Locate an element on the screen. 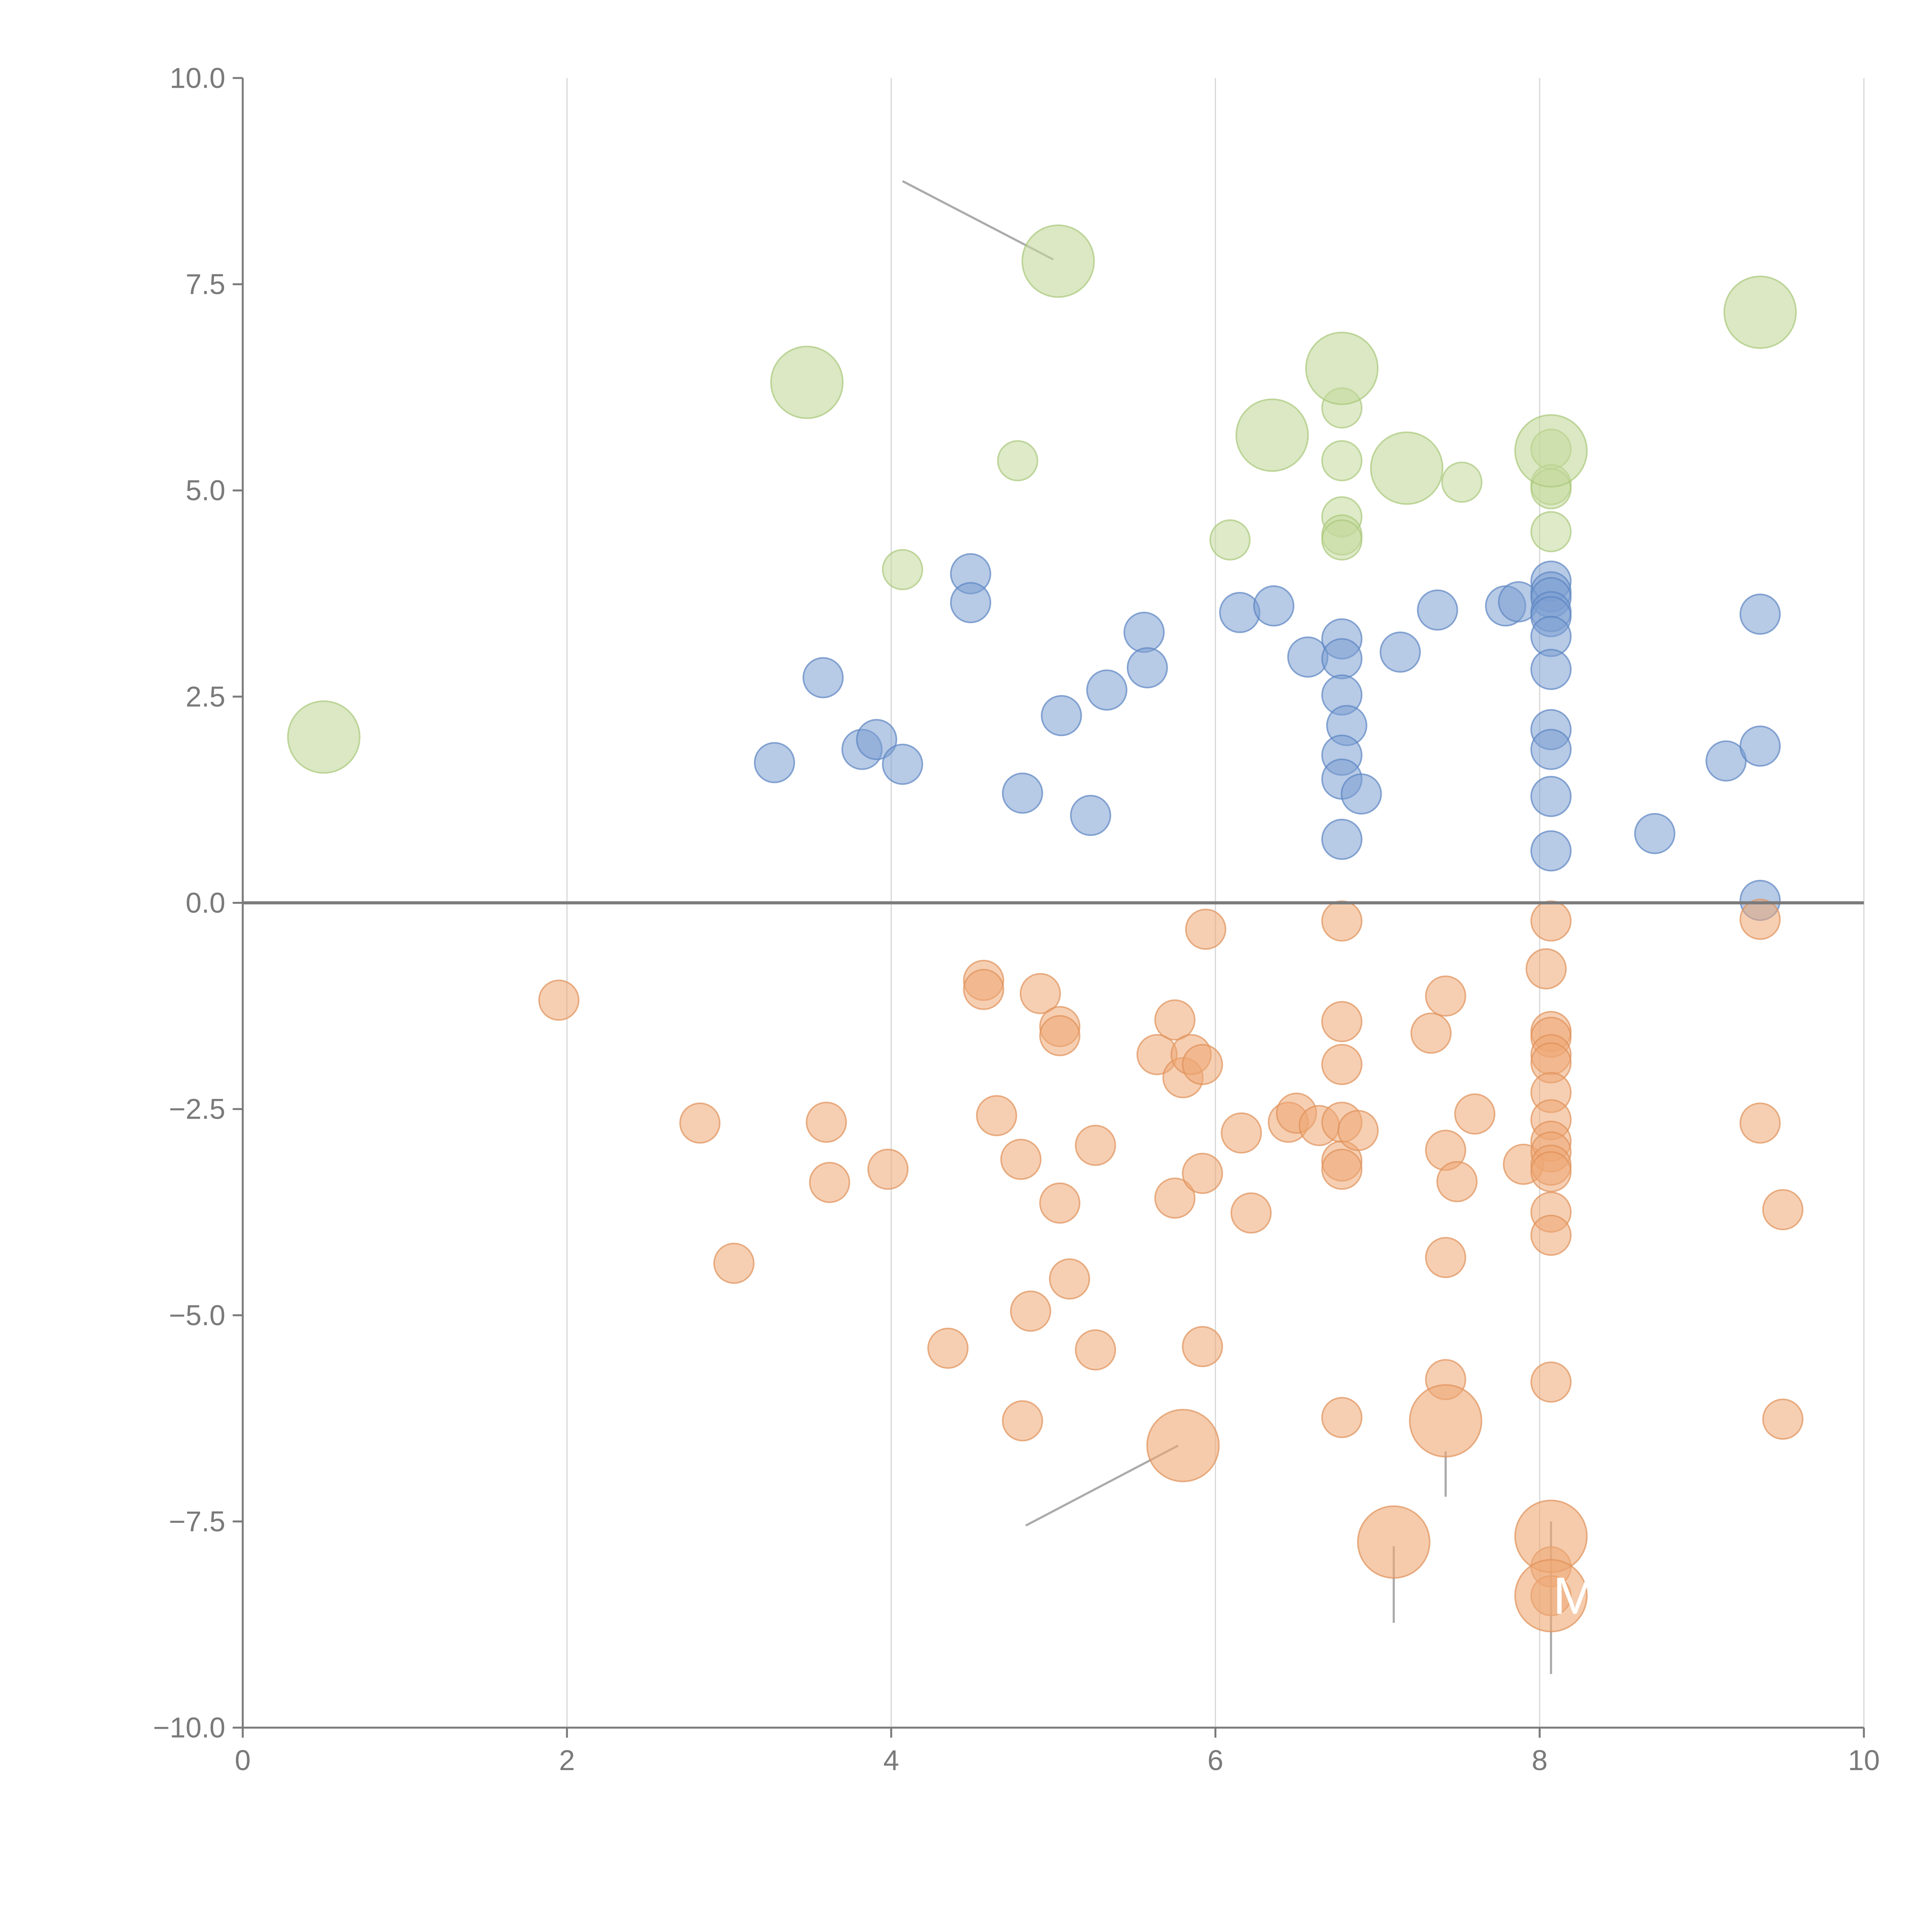  y-tick-label: 0.0 is located at coordinates (205, 903).